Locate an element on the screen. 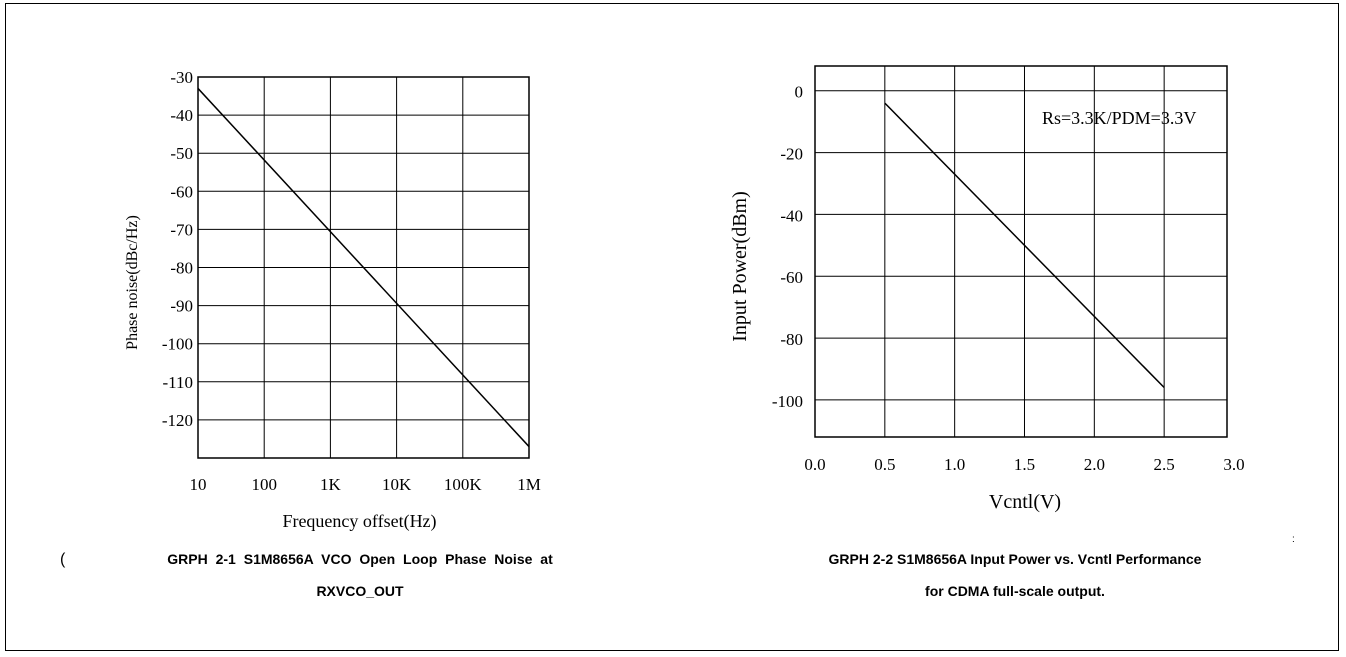  chart1-y-axis-label: Phase noise(dBc/Hz) is located at coordinates (132, 282).